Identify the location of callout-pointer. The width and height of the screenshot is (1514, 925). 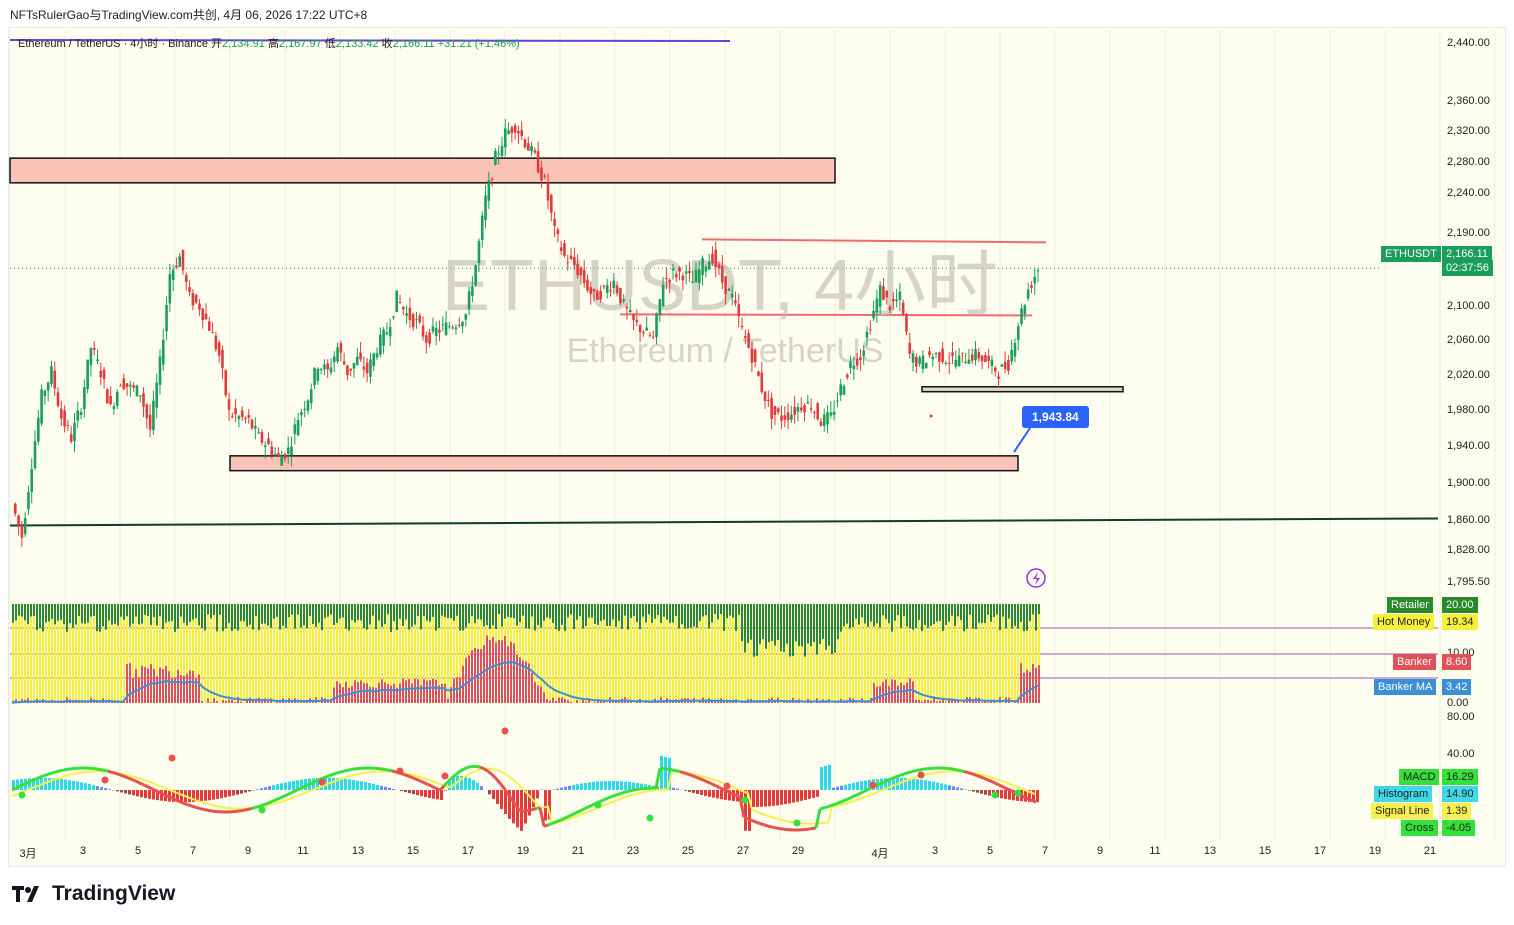
(1022, 440).